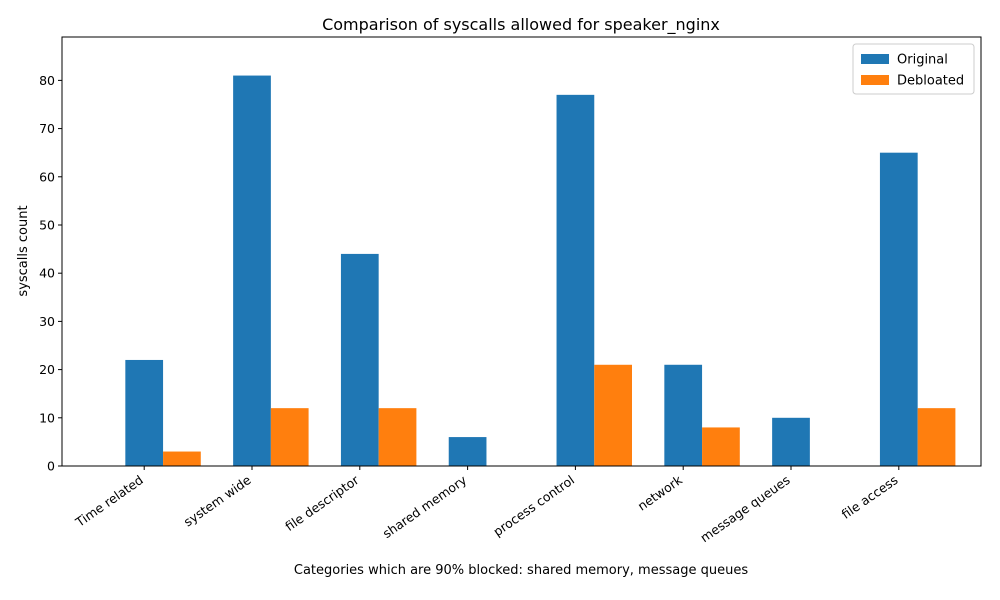 This screenshot has width=1000, height=600. I want to click on bar-debloated-file-access, so click(936, 437).